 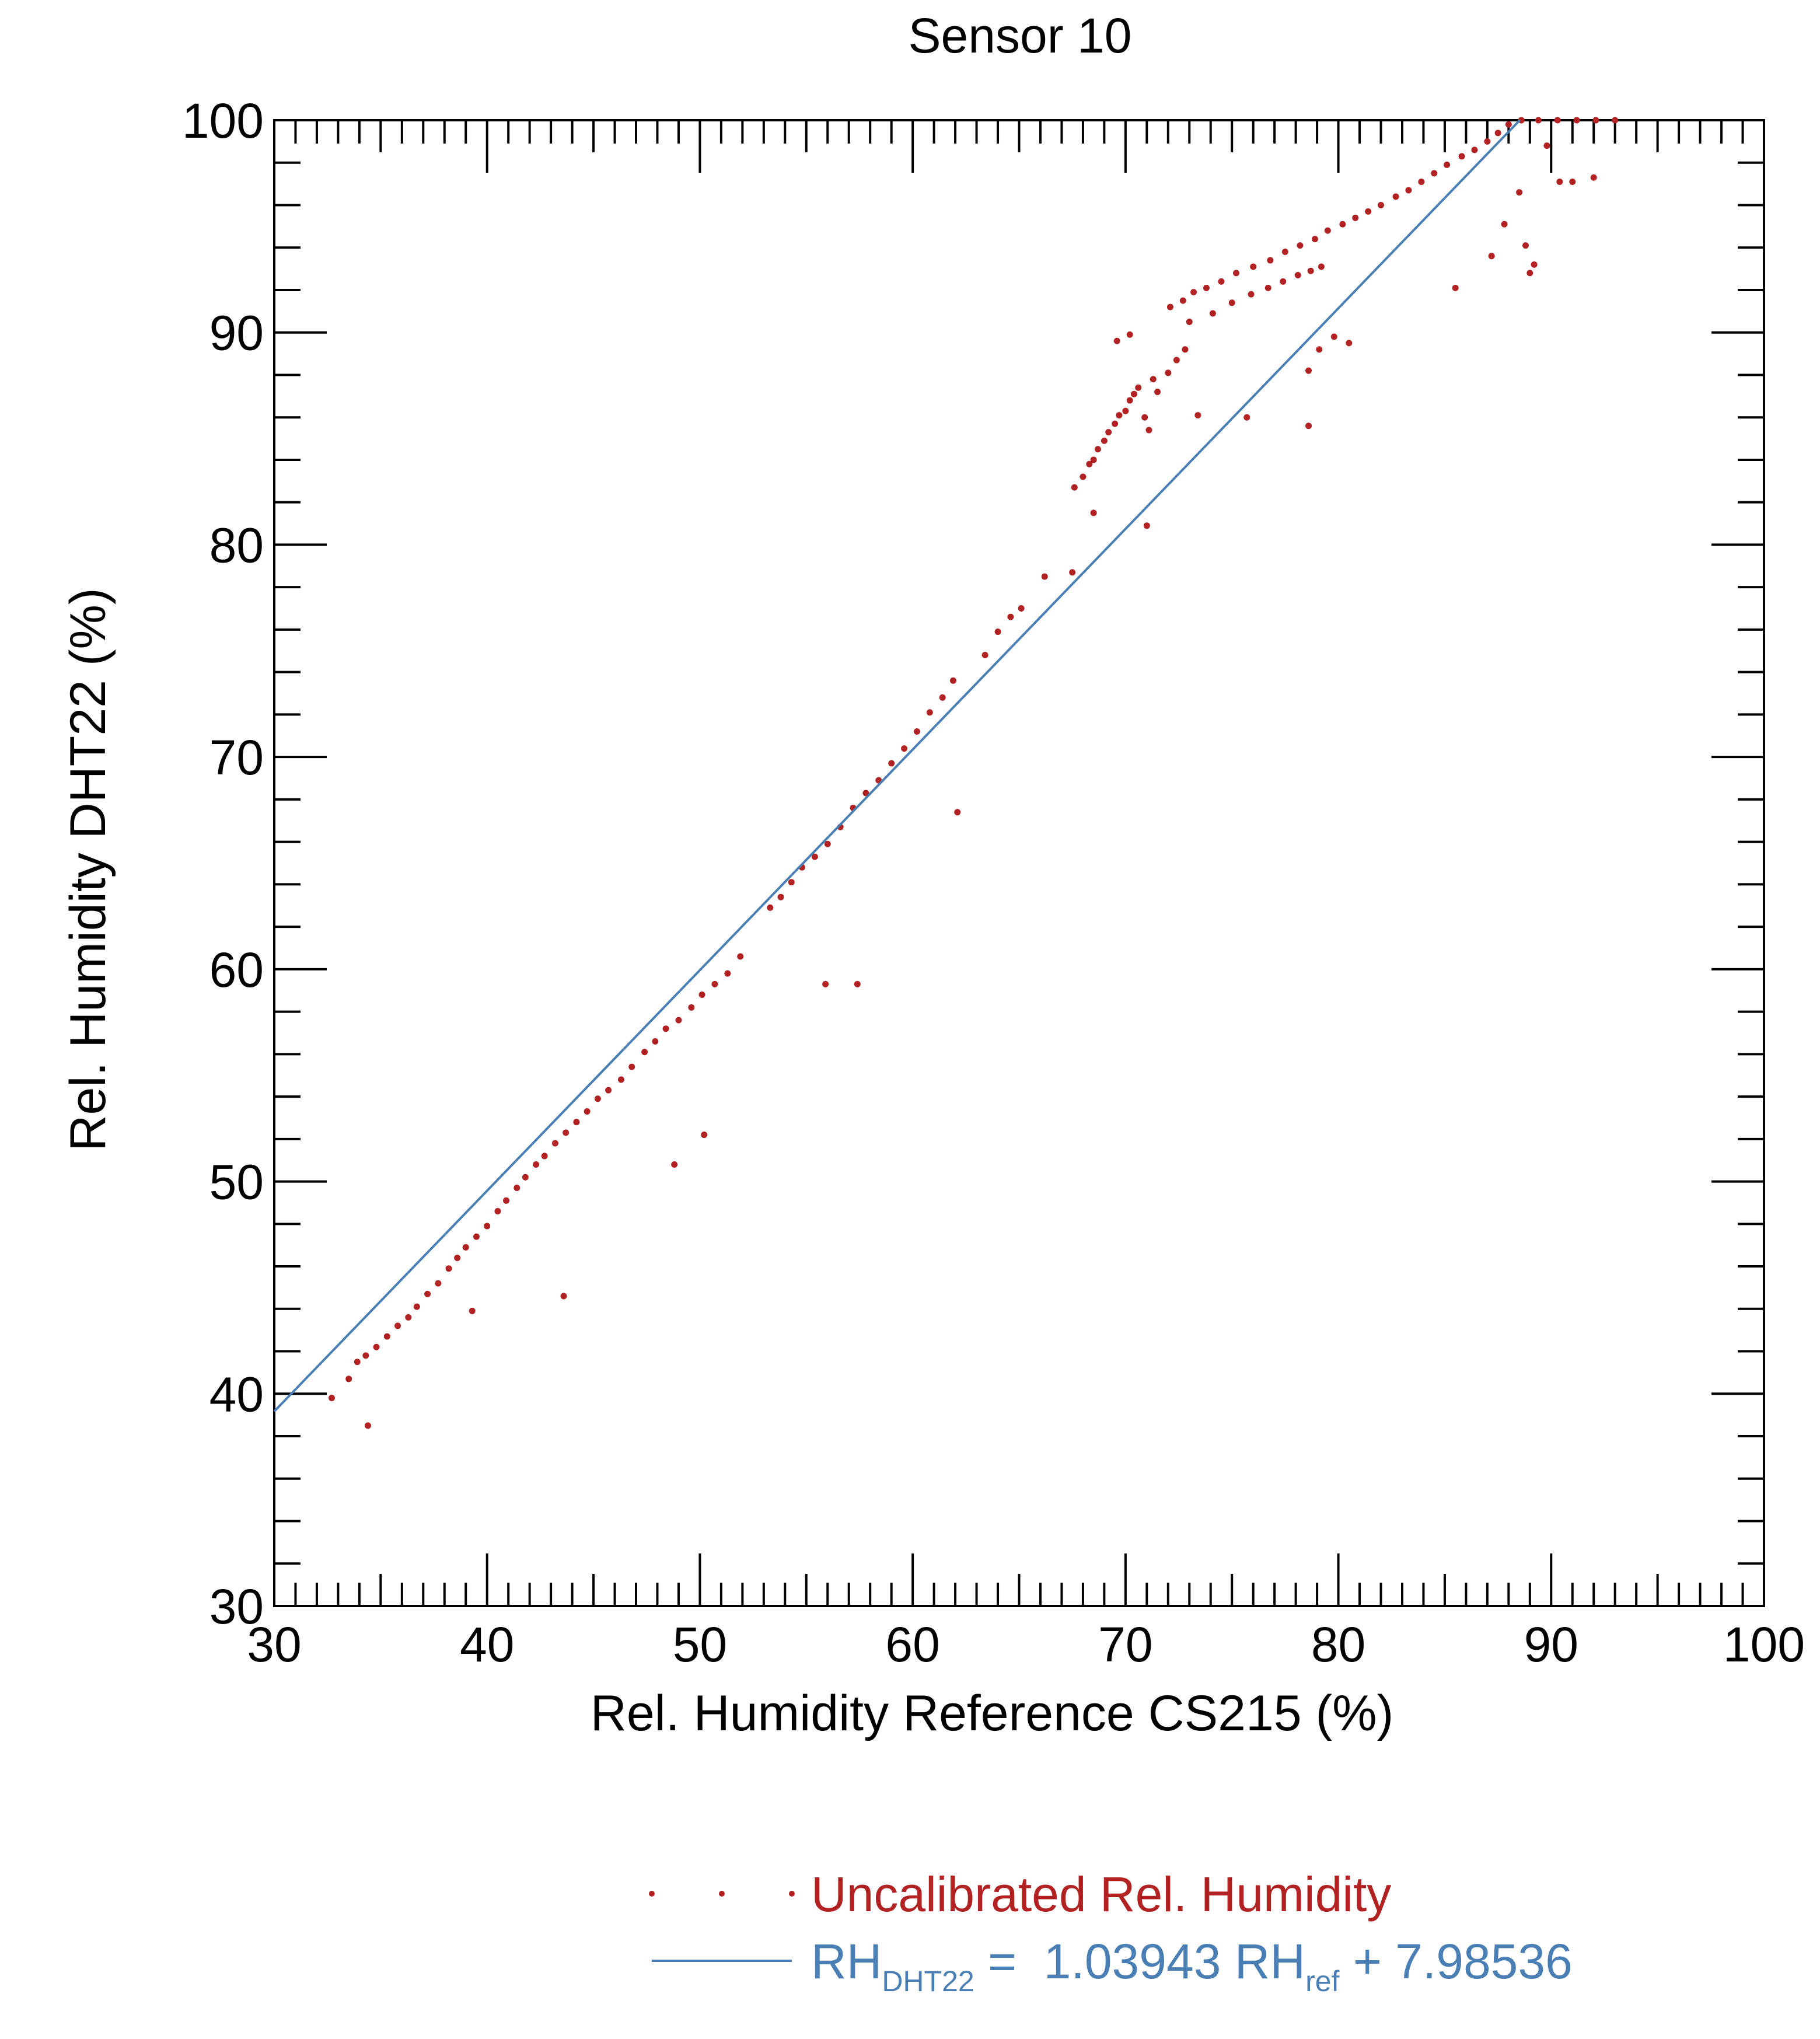 I want to click on legend-line-label-tail: + 7.98536, so click(x=1455, y=1962).